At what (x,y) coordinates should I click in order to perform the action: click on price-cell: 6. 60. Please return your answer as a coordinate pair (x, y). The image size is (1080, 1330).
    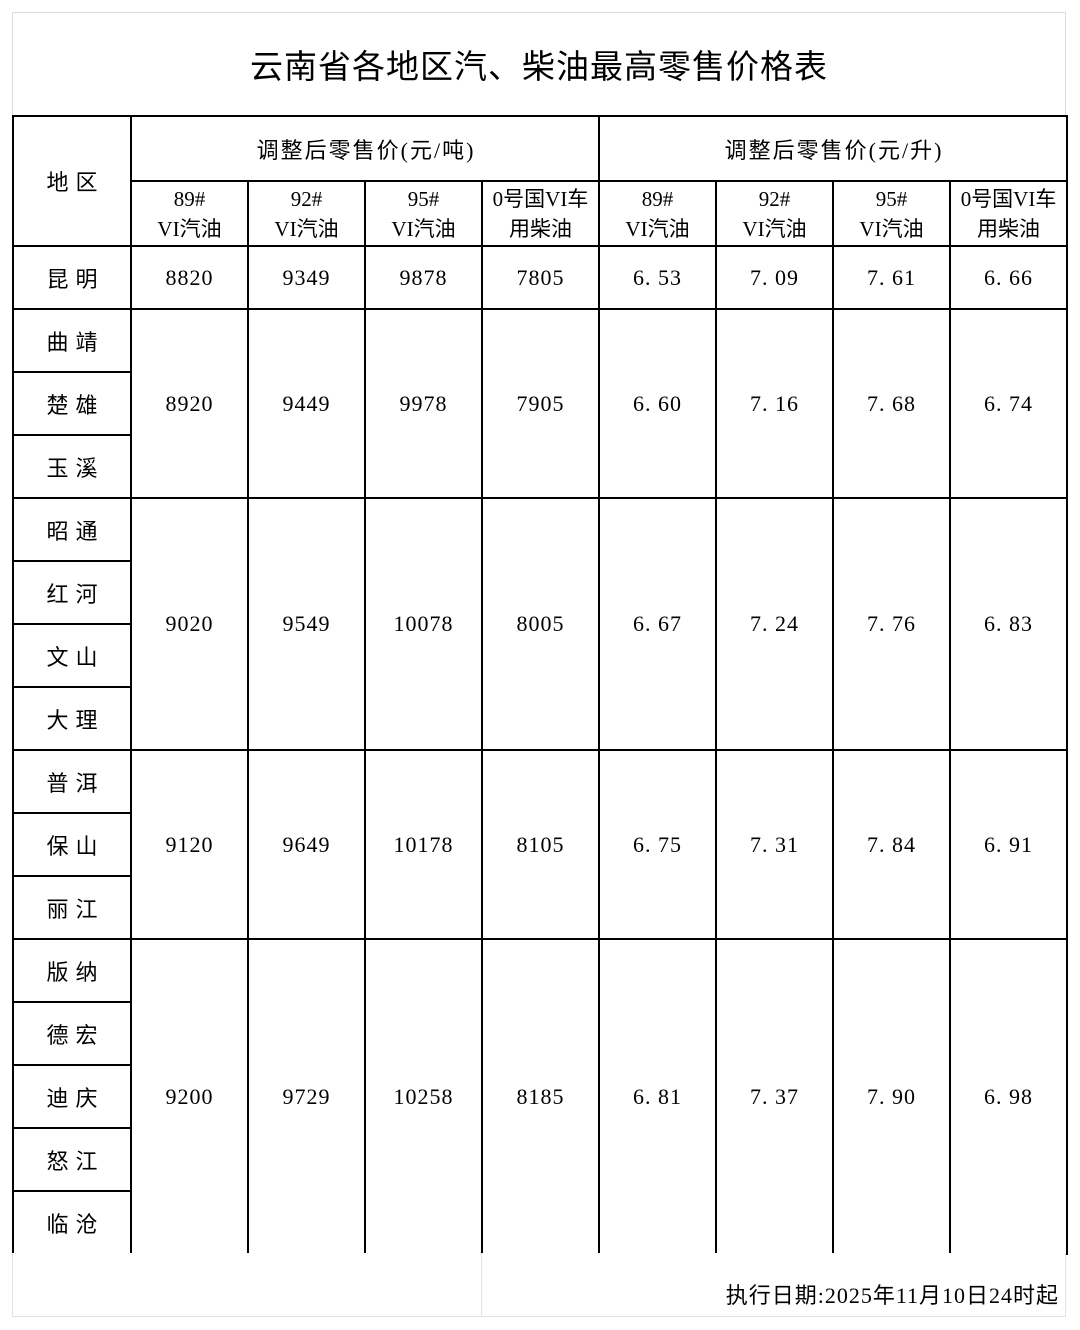
    Looking at the image, I should click on (658, 403).